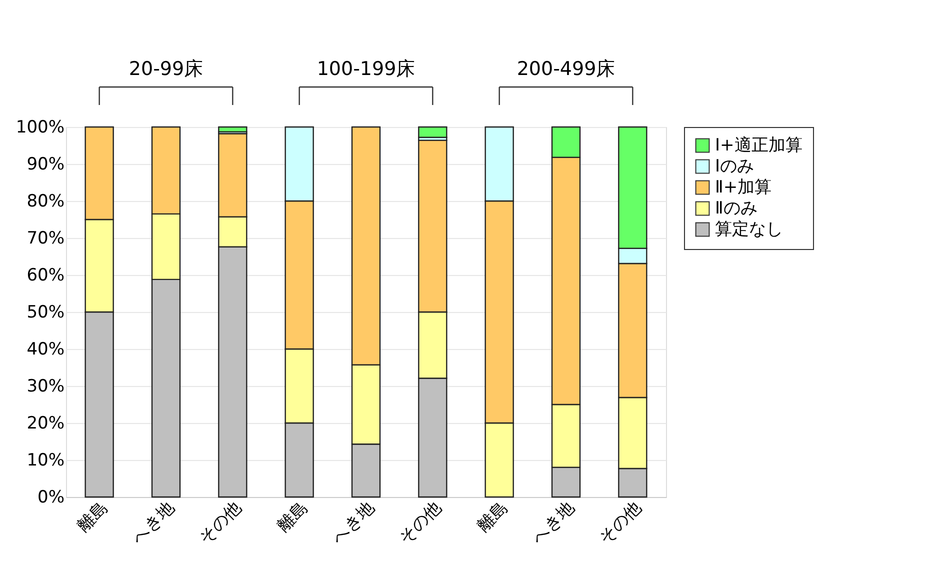 The width and height of the screenshot is (946, 585). Describe the element at coordinates (166, 69) in the screenshot. I see `text: 20-99床` at that location.